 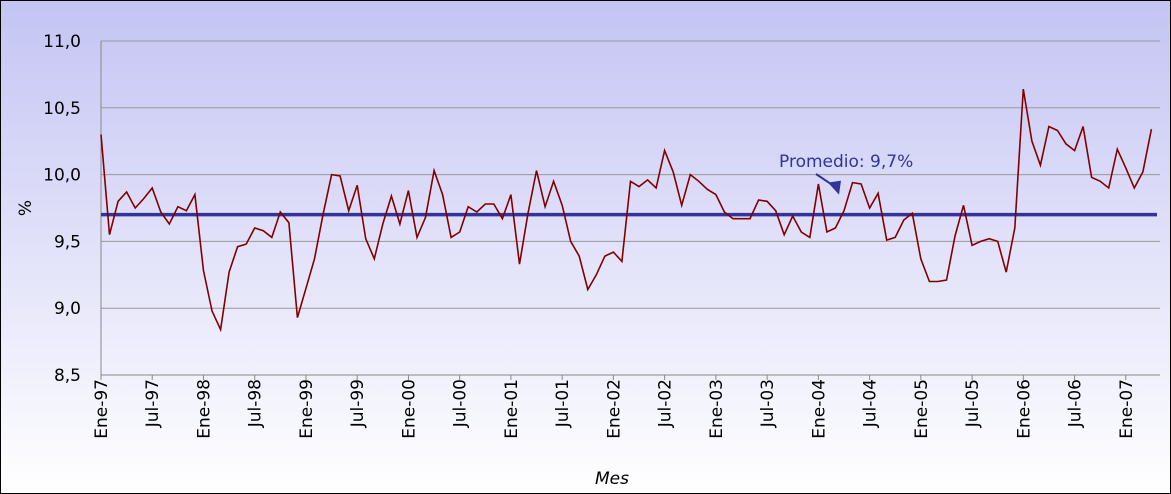 I want to click on x-tick-label: Jul-03, so click(x=768, y=403).